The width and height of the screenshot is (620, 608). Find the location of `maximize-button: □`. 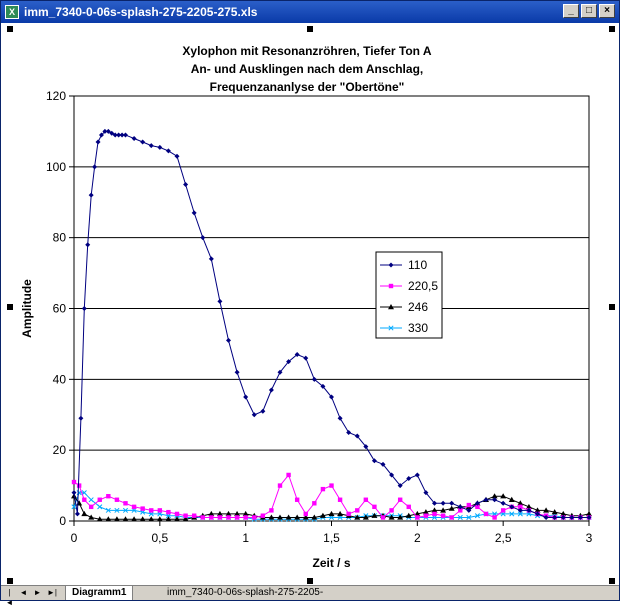

maximize-button: □ is located at coordinates (589, 11).